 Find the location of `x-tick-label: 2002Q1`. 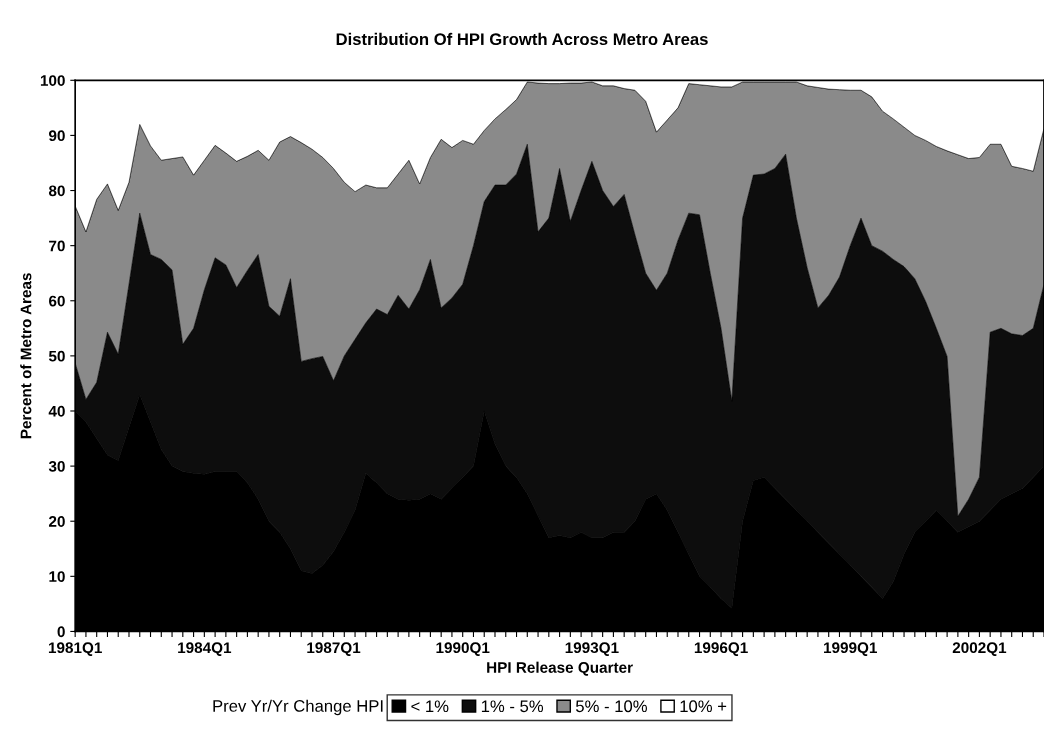

x-tick-label: 2002Q1 is located at coordinates (979, 649).